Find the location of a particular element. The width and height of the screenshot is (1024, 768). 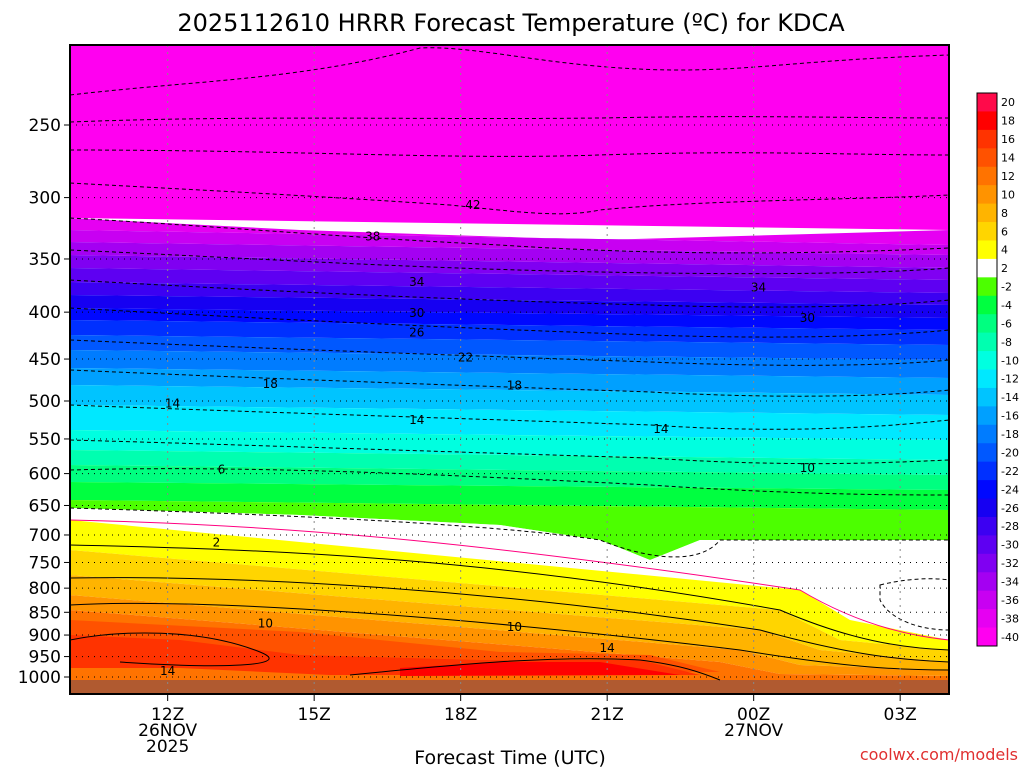

contour-label-5: 22 is located at coordinates (465, 357).